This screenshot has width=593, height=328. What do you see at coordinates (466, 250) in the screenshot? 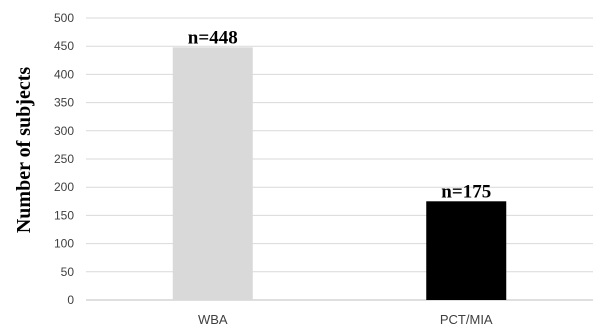
I see `bar-pct-mia` at bounding box center [466, 250].